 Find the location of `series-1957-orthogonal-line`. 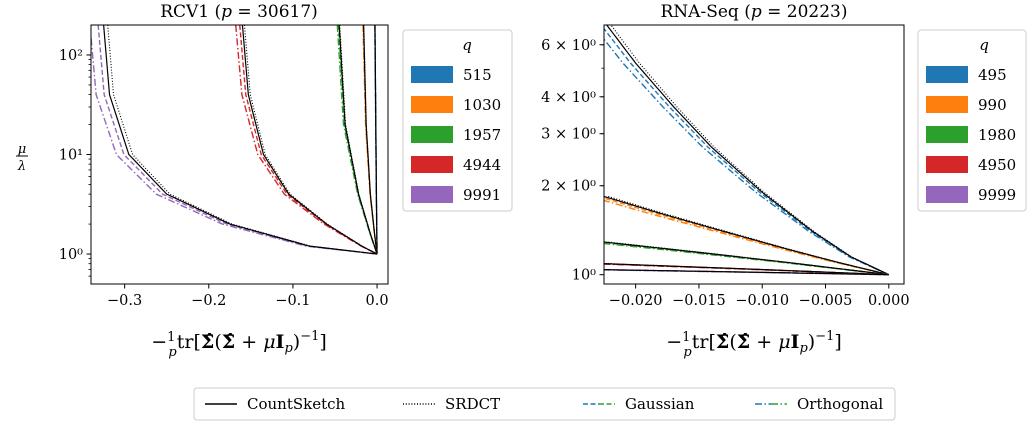

series-1957-orthogonal-line is located at coordinates (357, 140).